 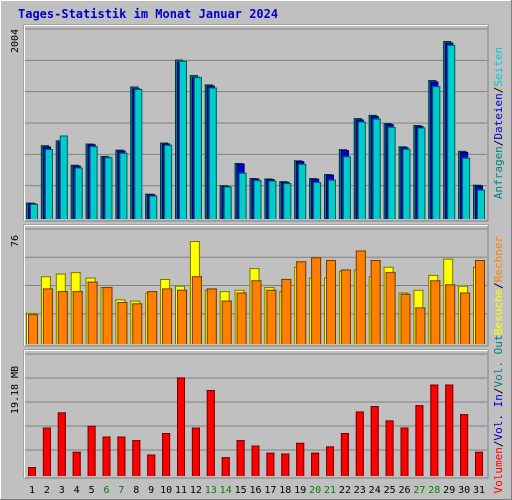 What do you see at coordinates (77, 490) in the screenshot?
I see `x-tick-label-day-4: 4` at bounding box center [77, 490].